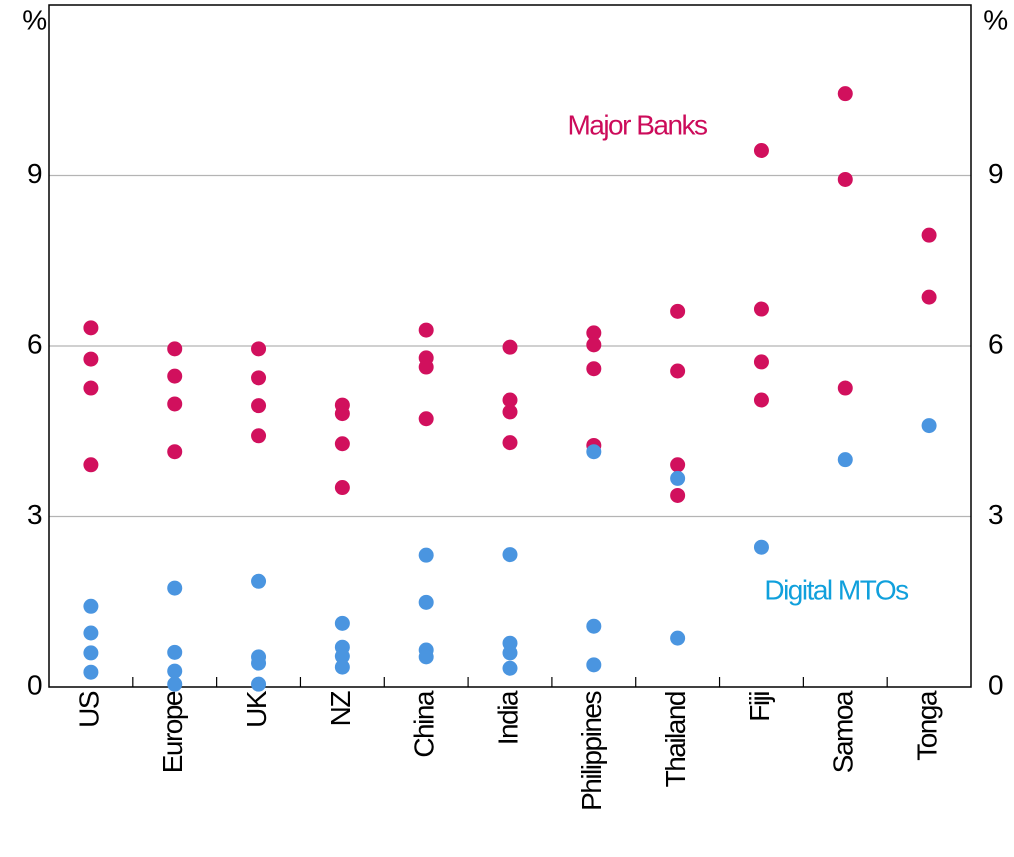 The image size is (1014, 857). Describe the element at coordinates (843, 731) in the screenshot. I see `x-tick-label: Samoa` at that location.